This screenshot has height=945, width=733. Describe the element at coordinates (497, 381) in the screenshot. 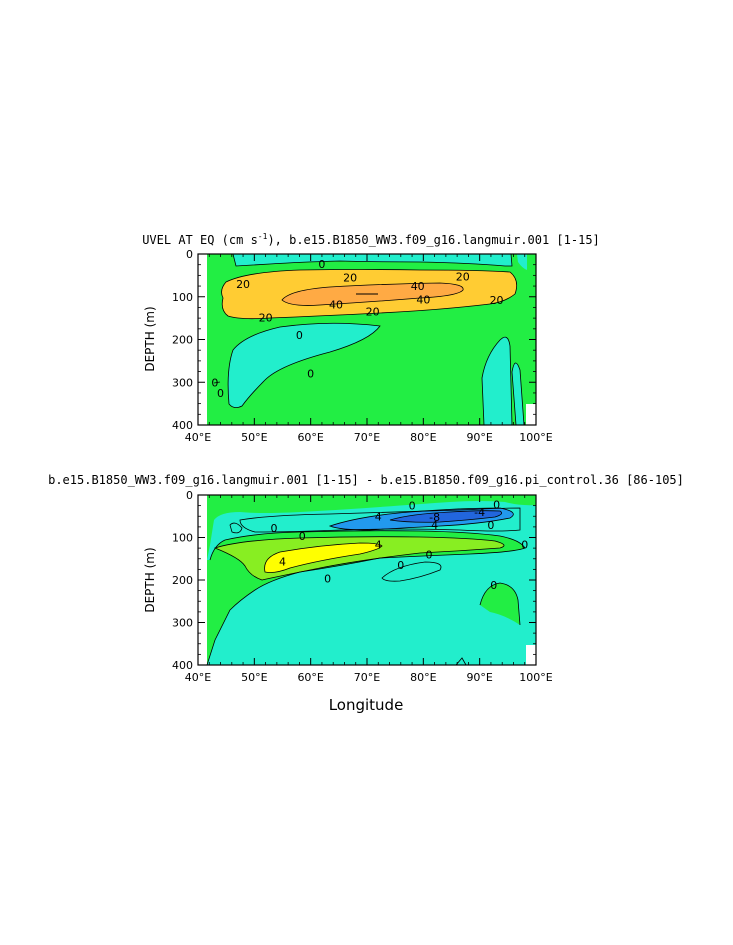

I see `panel-1-fill-east-negative` at that location.